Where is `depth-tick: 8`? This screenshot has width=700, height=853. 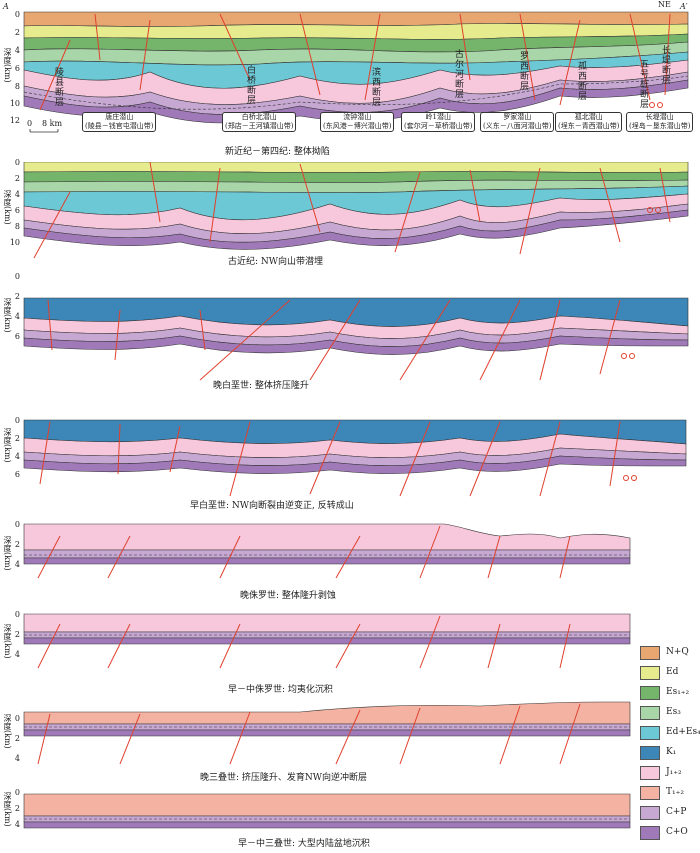
depth-tick: 8 is located at coordinates (17, 226).